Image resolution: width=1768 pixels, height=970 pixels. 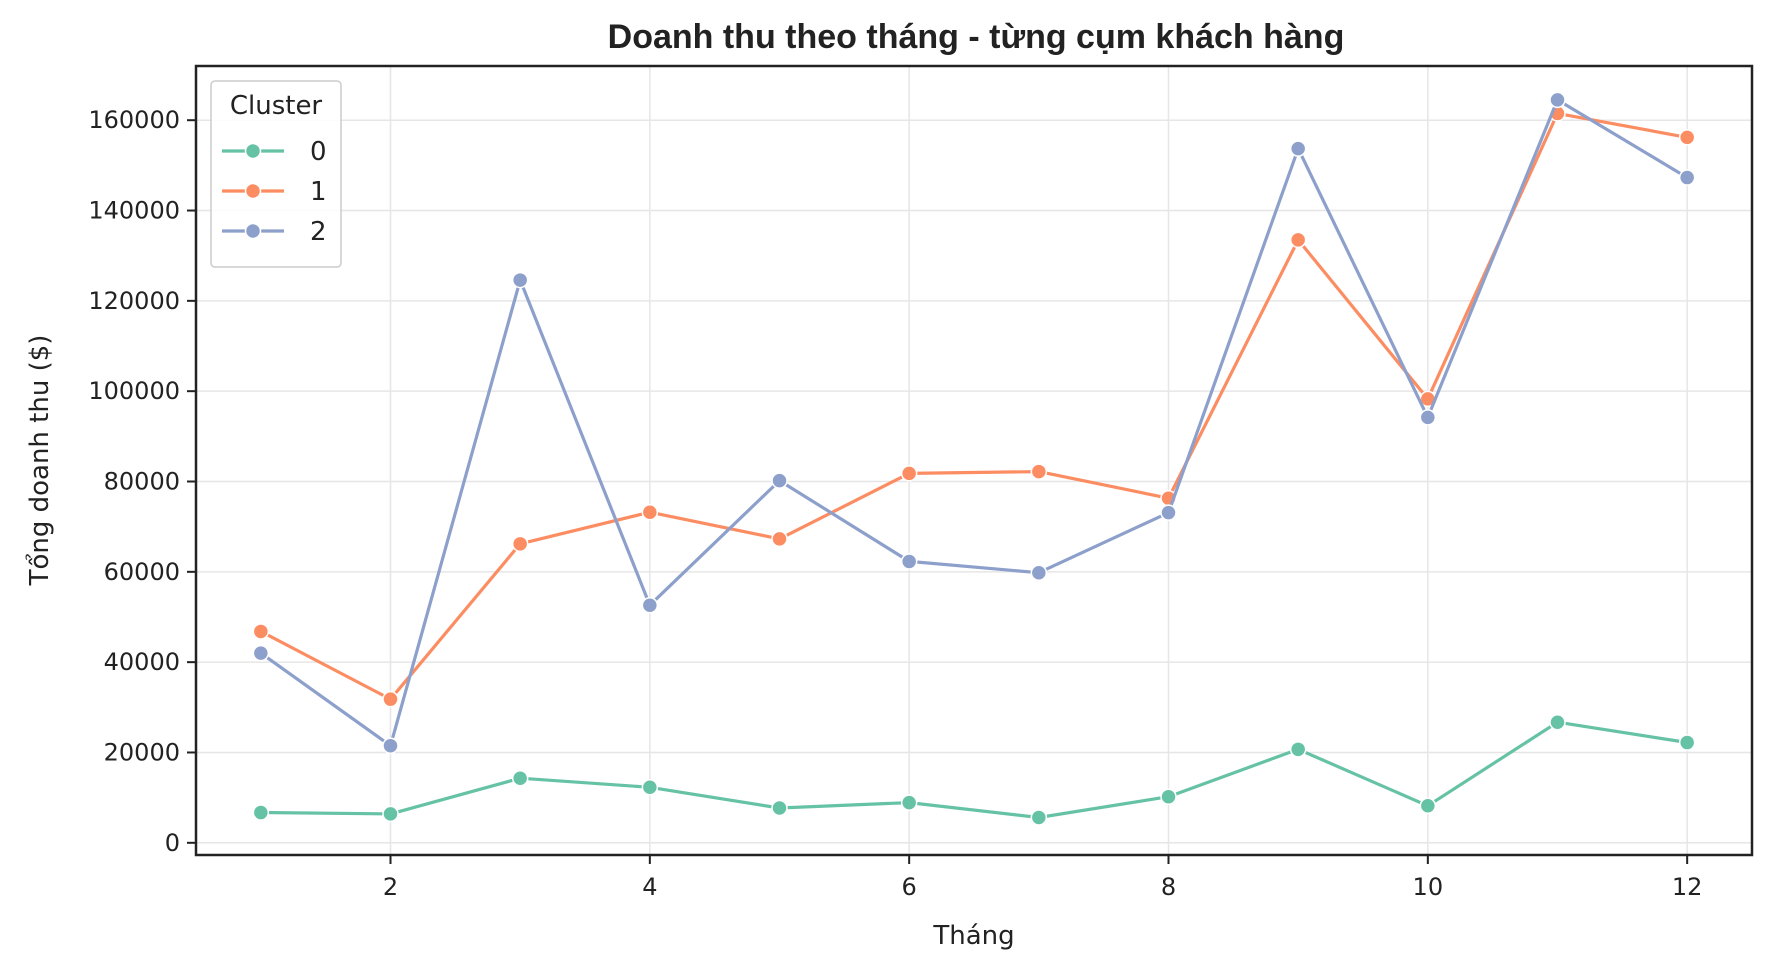 I want to click on legend-item-2: 2, so click(x=274, y=232).